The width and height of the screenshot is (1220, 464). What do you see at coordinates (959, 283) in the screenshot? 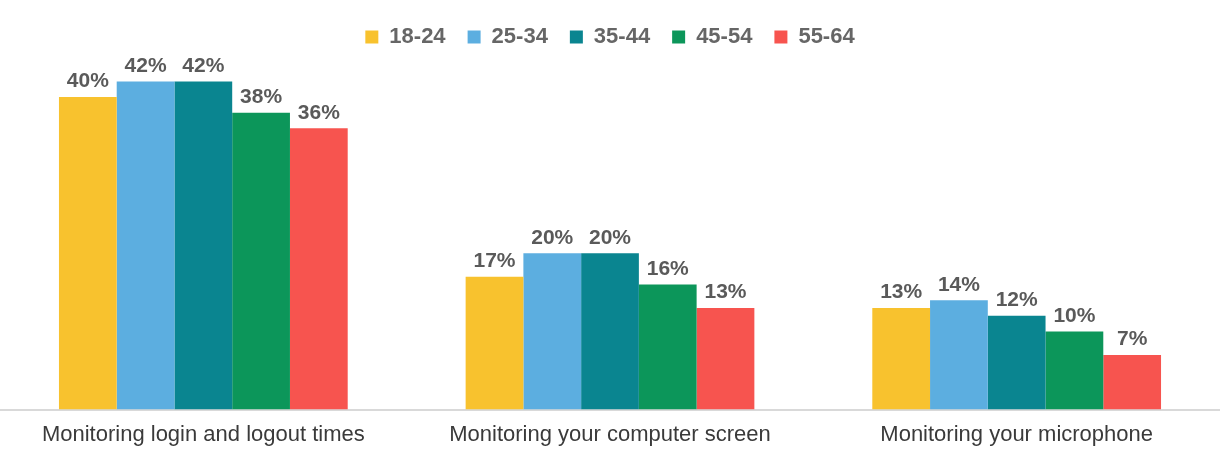
I see `data-label: 14%` at bounding box center [959, 283].